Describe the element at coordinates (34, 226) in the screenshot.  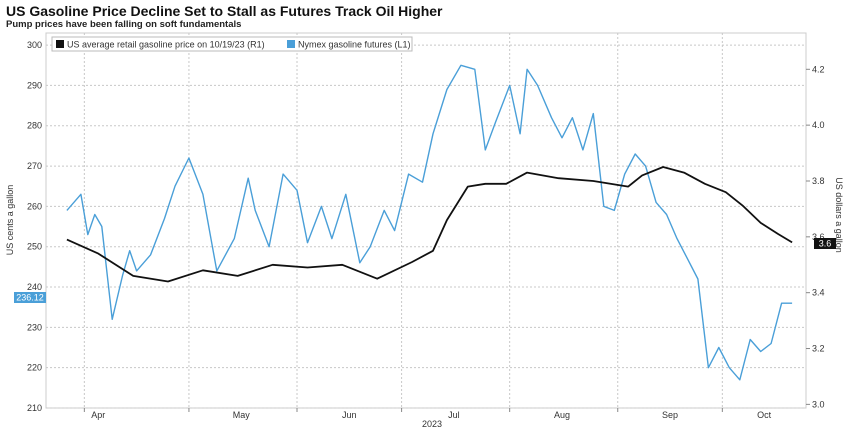
I see `left-axis-ticks: 210 220 230 240 250 260 270 280 290 300` at that location.